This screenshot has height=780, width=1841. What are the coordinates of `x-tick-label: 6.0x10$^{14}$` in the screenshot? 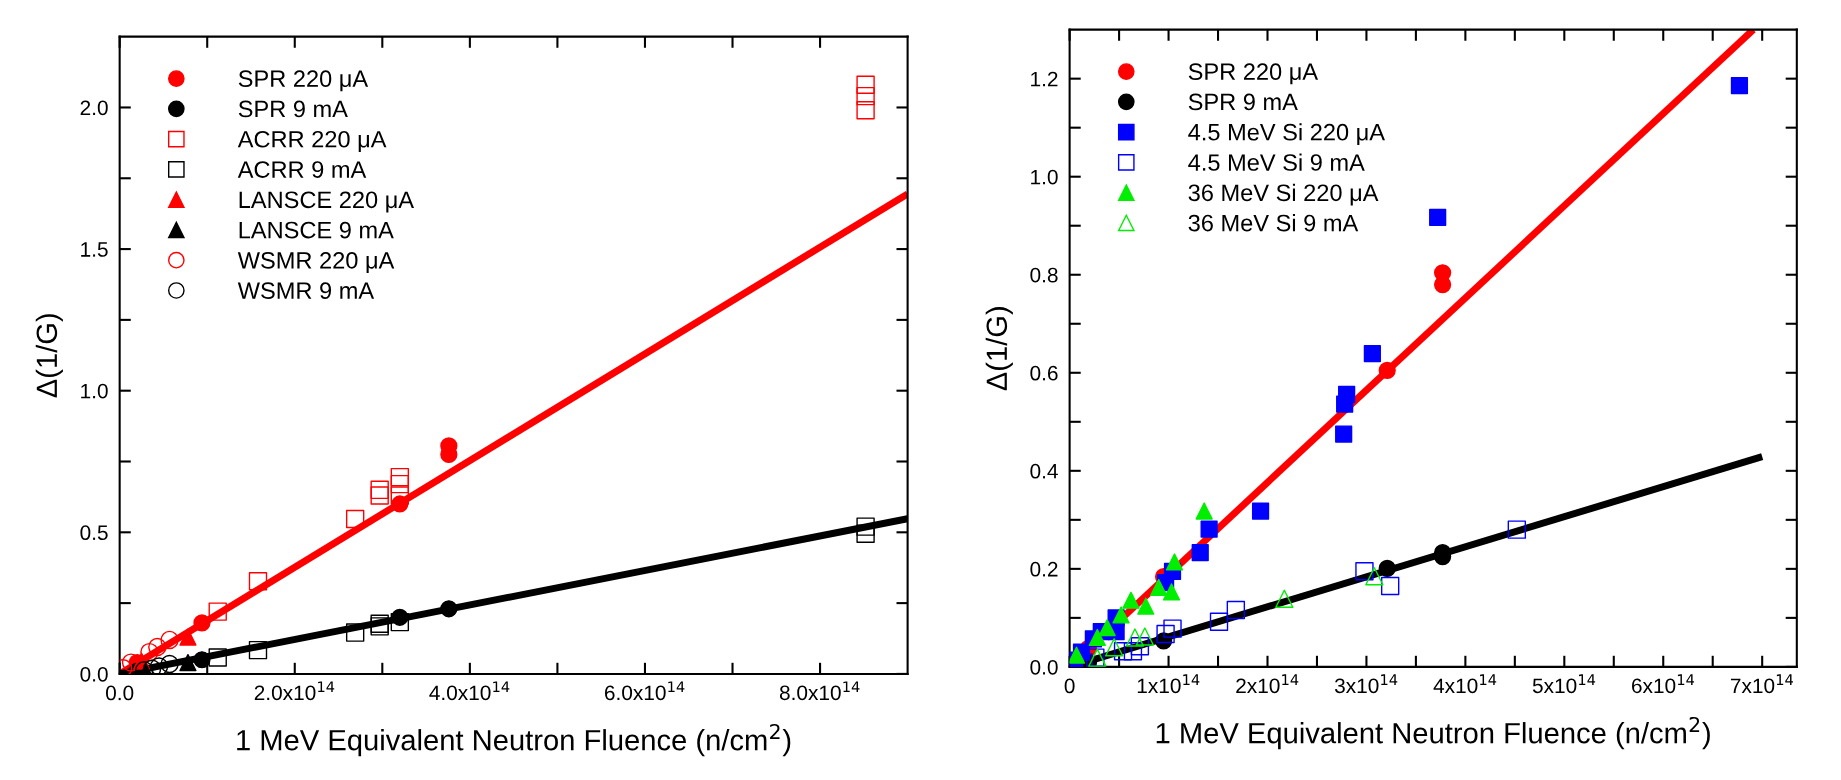 It's located at (644, 691).